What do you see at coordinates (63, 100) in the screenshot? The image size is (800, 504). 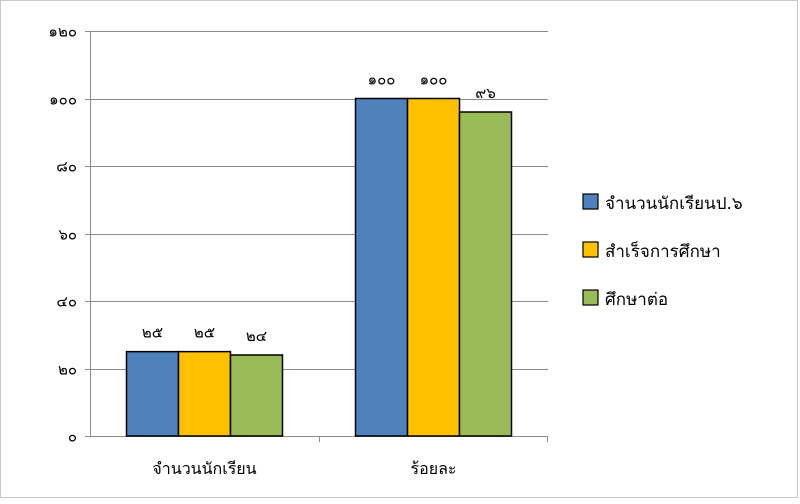 I see `y-tick-label: ๑๐๐` at bounding box center [63, 100].